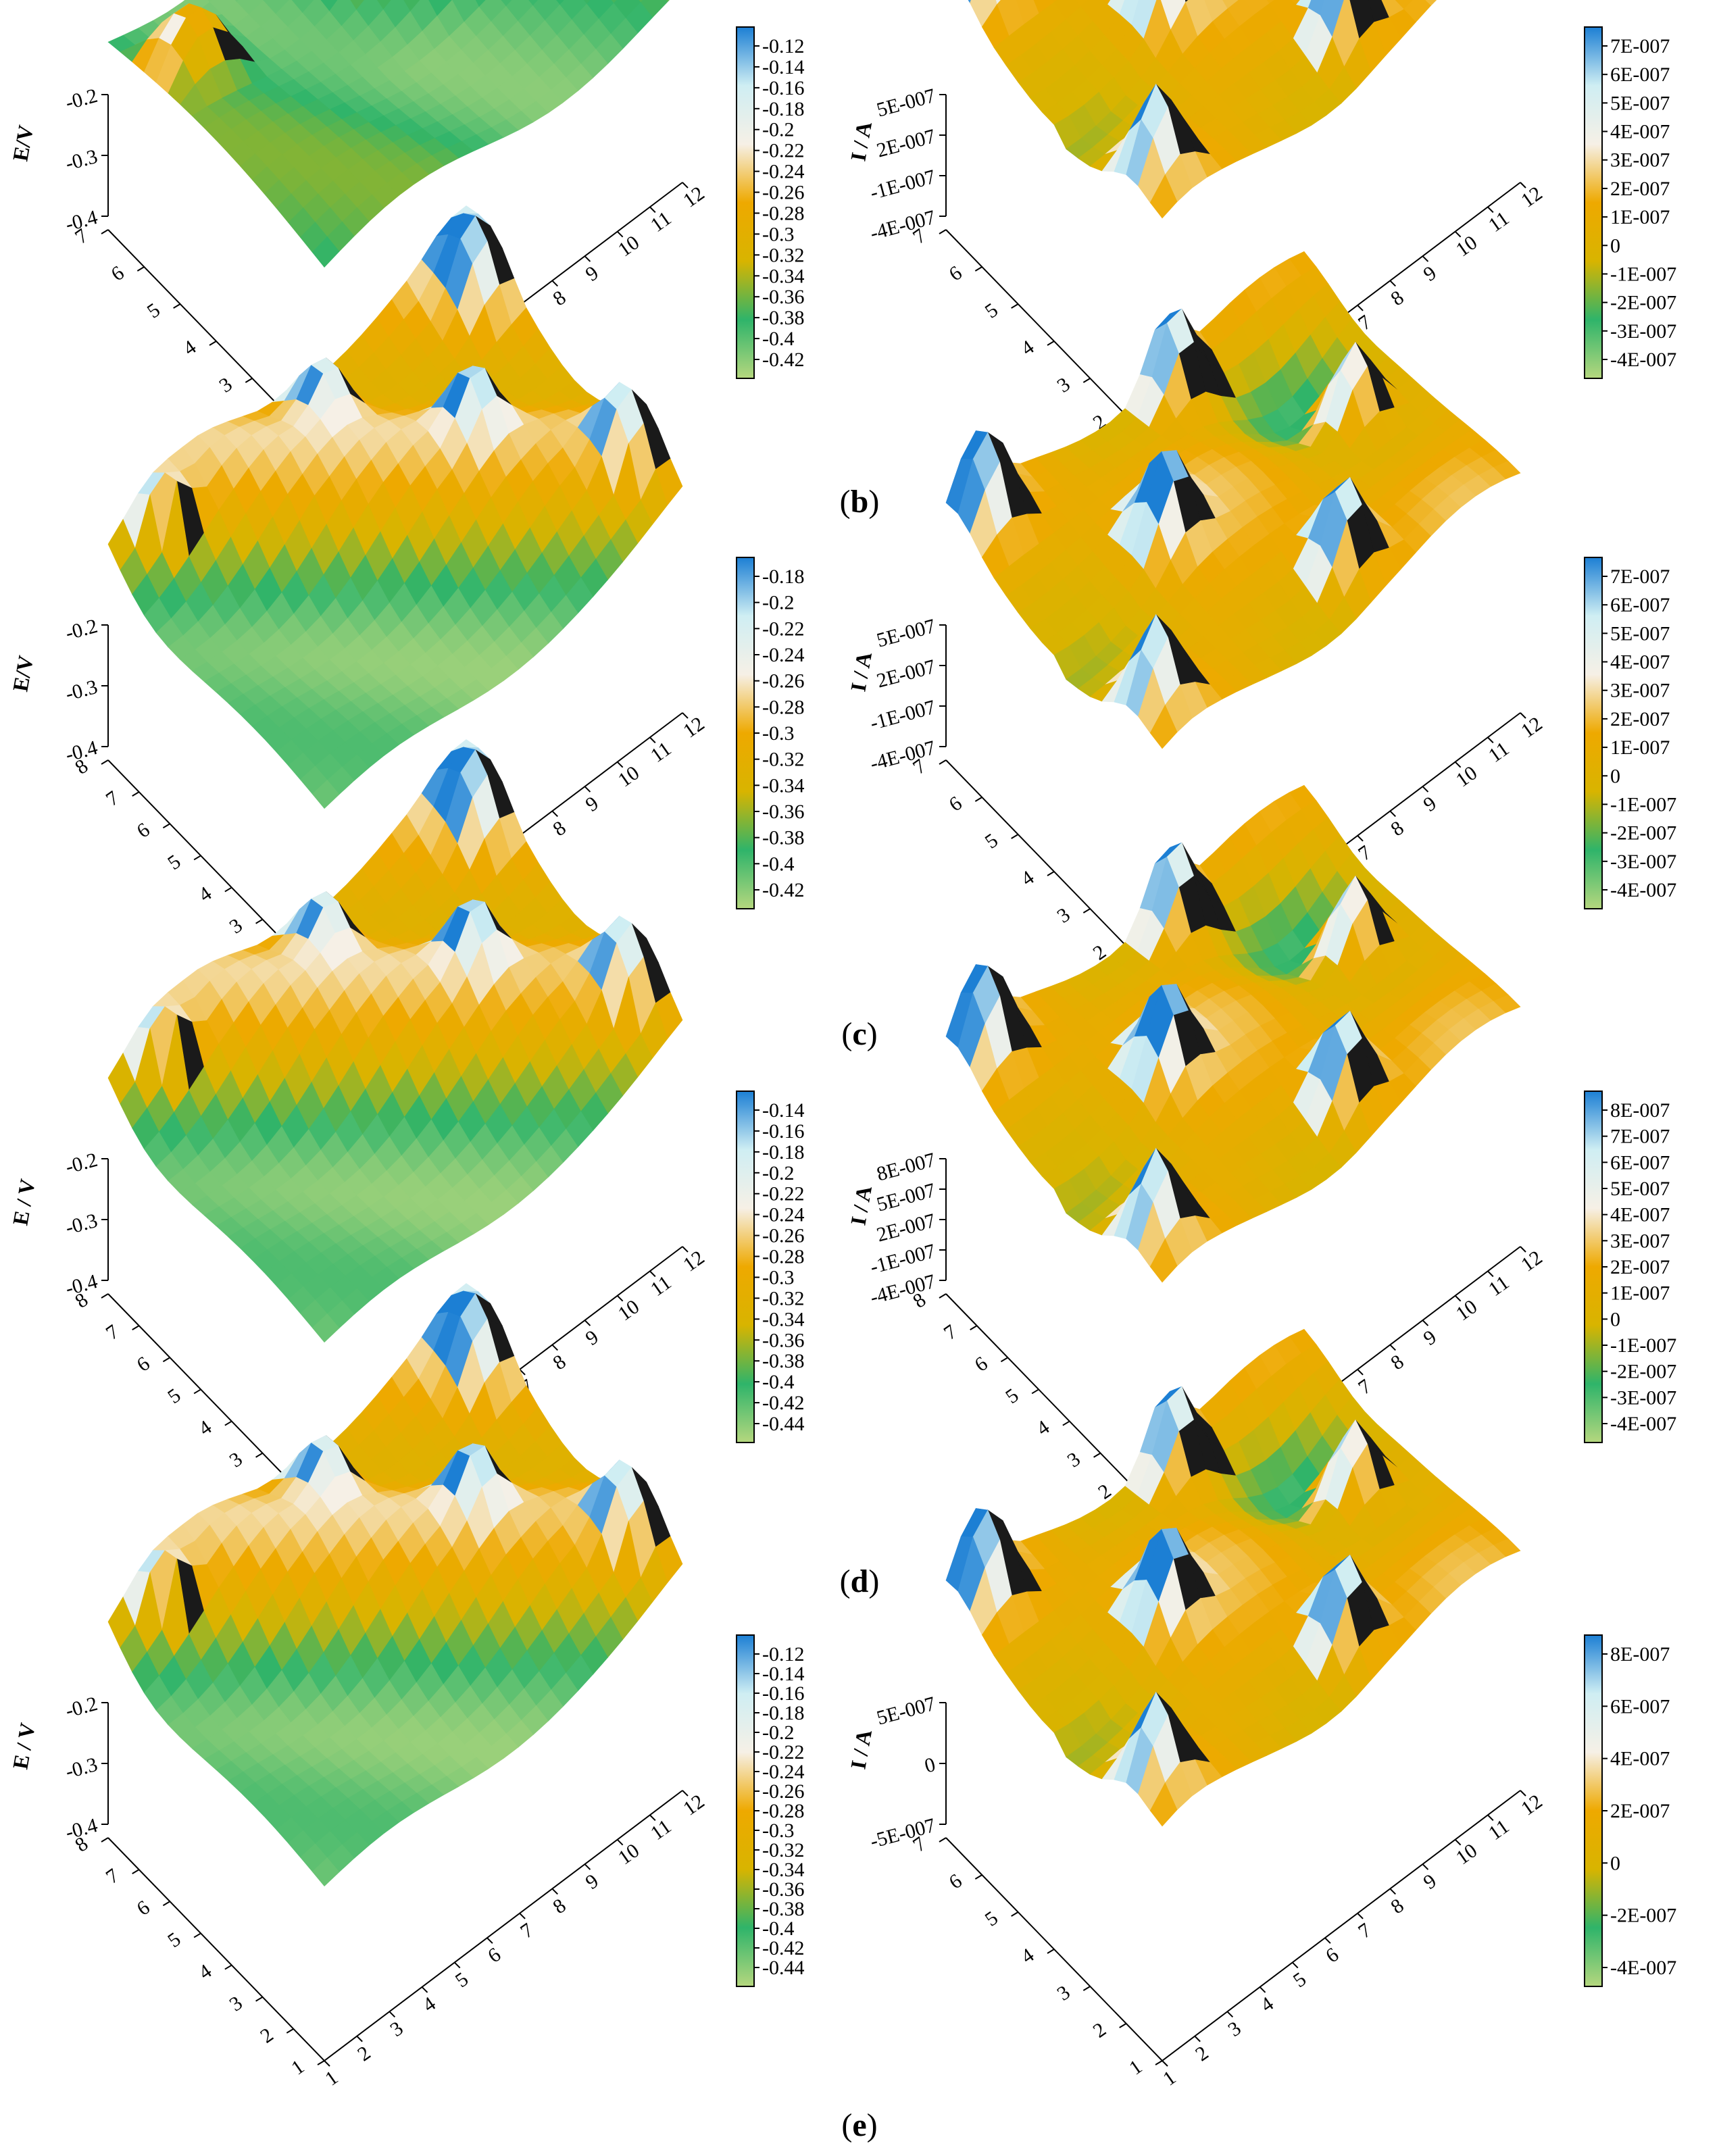 The width and height of the screenshot is (1719, 2156). I want to click on y-tick-label: 1, so click(1135, 2067).